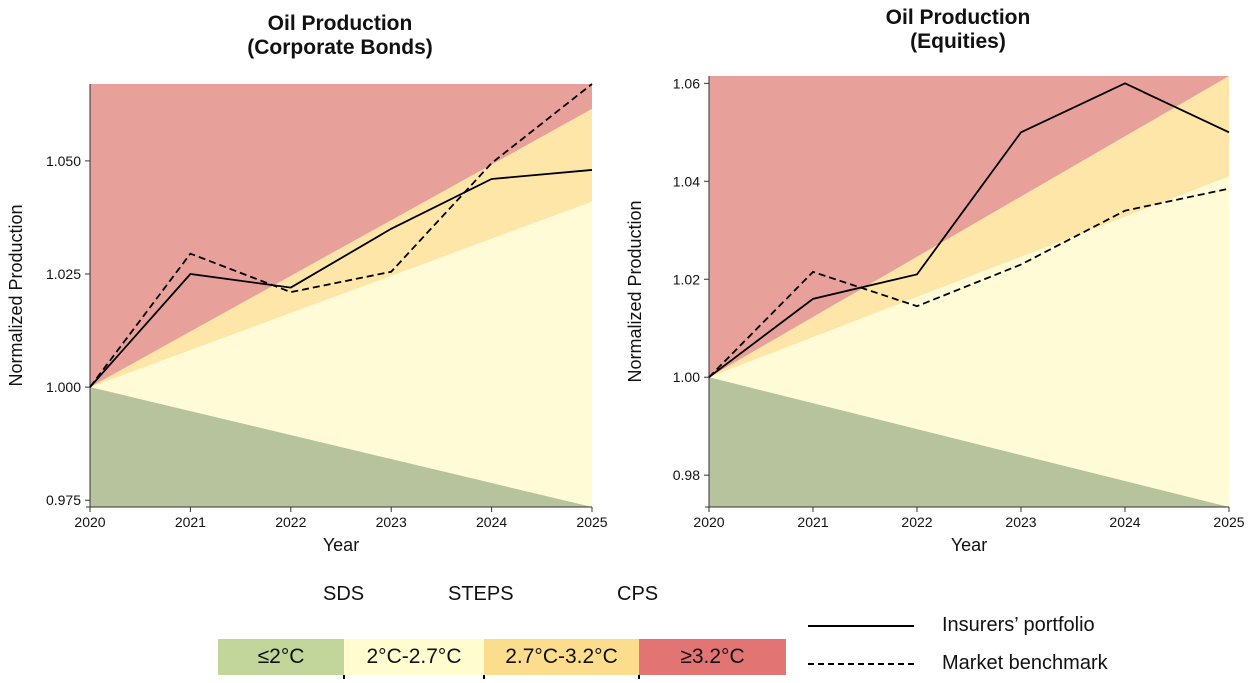 The height and width of the screenshot is (683, 1259). Describe the element at coordinates (1025, 663) in the screenshot. I see `legend-label-market: Market benchmark` at that location.